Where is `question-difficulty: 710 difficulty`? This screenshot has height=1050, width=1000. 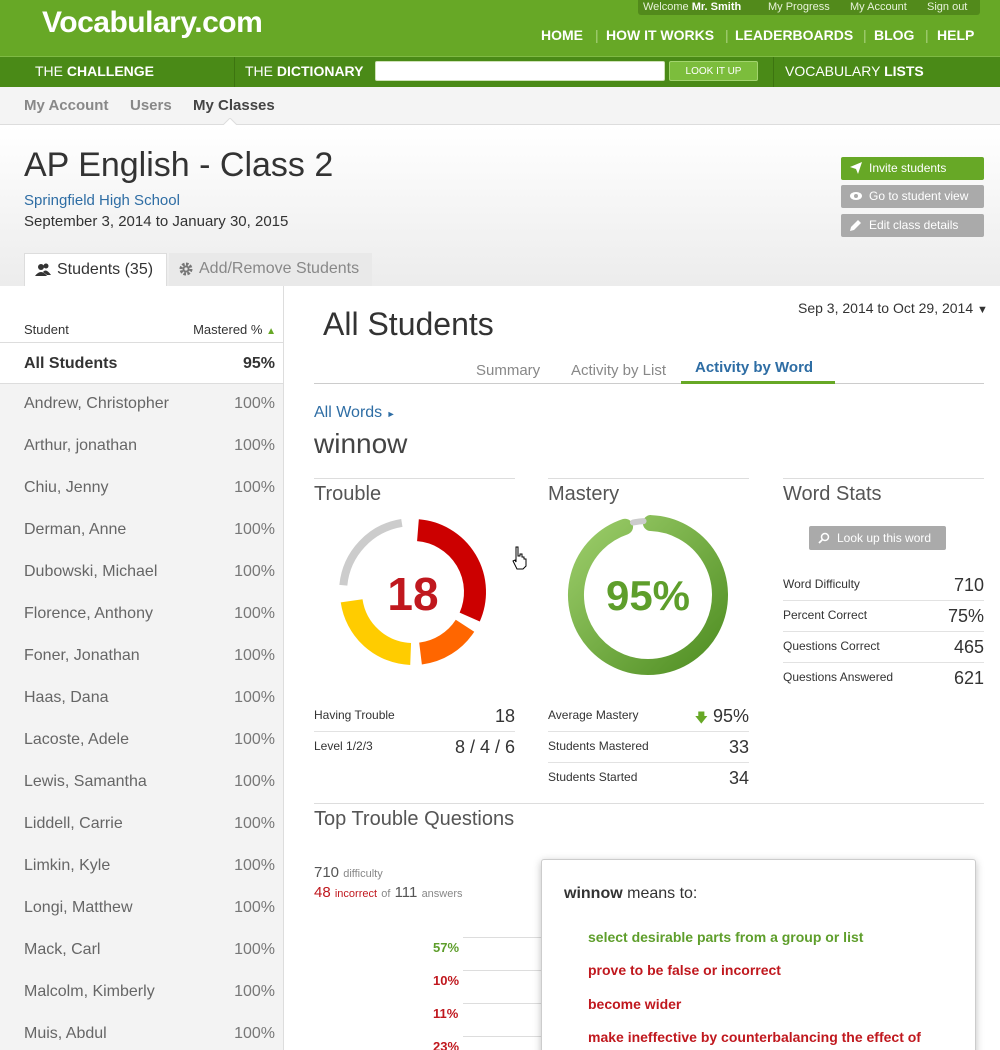 question-difficulty: 710 difficulty is located at coordinates (348, 872).